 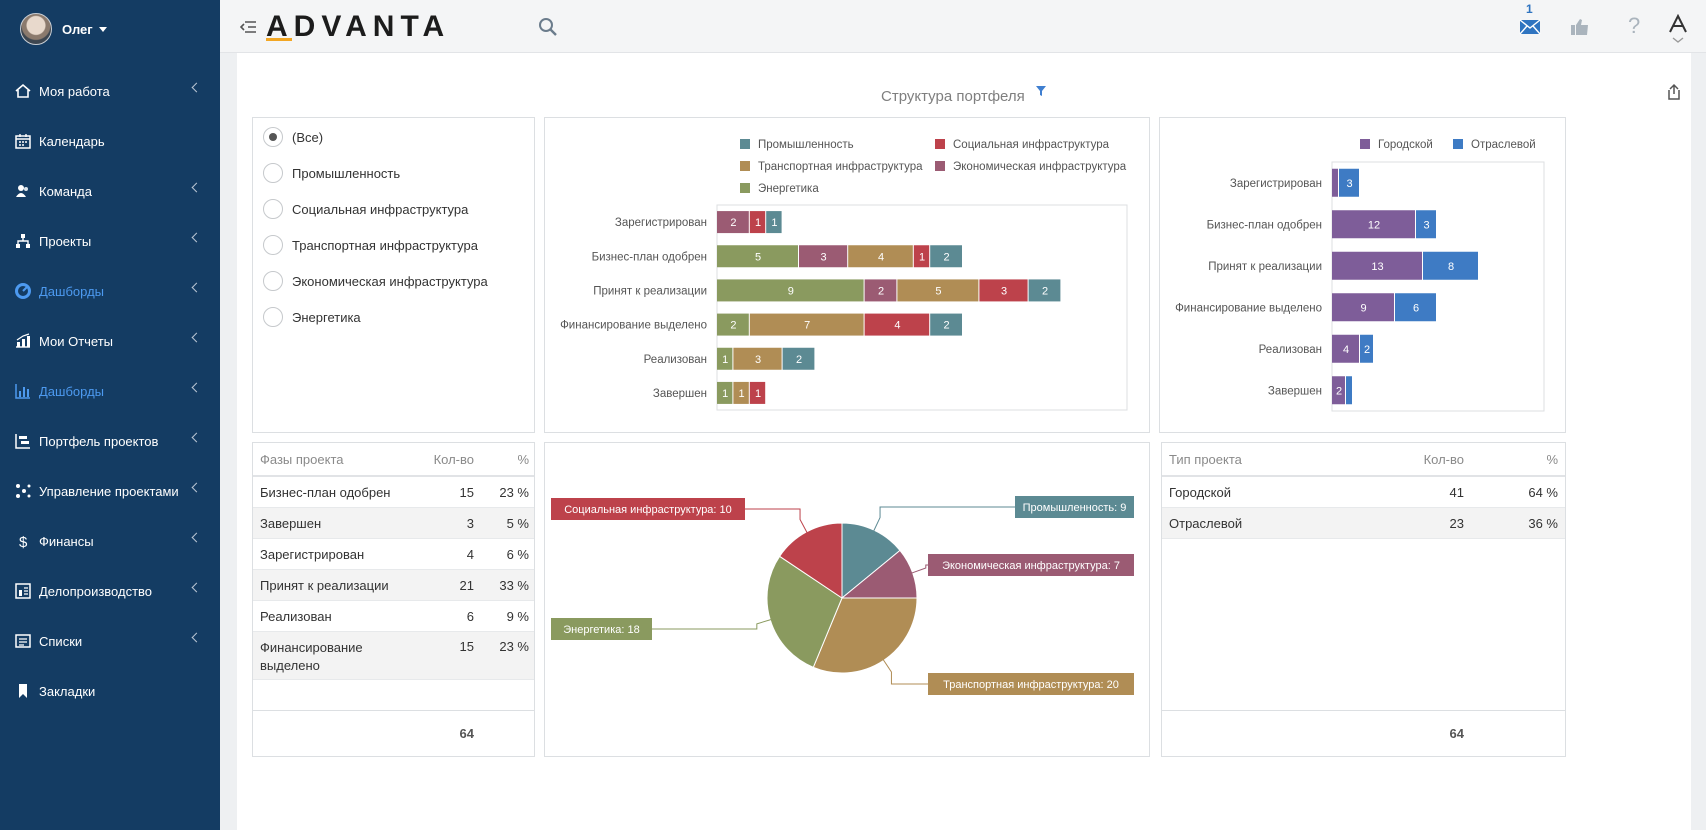 I want to click on dashboard-gauge-icon, so click(x=23, y=291).